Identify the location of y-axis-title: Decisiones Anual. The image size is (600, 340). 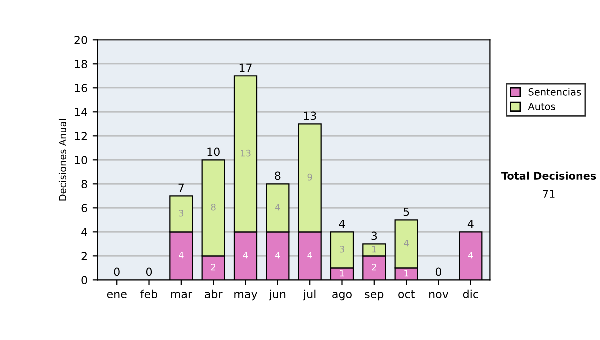
(62, 160).